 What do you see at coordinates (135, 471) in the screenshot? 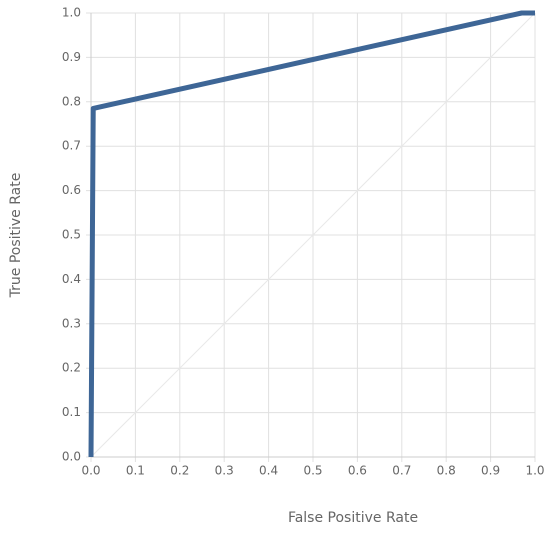
I see `x-tick-label: 0.1` at bounding box center [135, 471].